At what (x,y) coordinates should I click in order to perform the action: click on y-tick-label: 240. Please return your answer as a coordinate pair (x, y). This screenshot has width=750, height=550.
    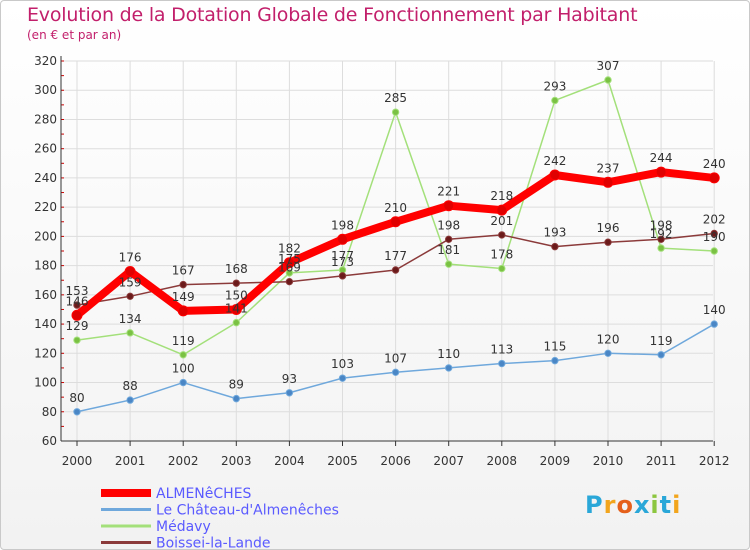
    Looking at the image, I should click on (45, 178).